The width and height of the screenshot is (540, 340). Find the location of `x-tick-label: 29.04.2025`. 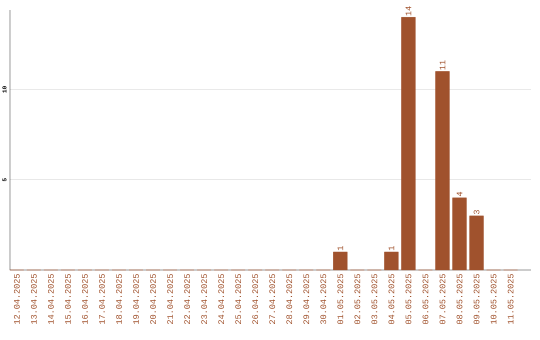

x-tick-label: 29.04.2025 is located at coordinates (306, 299).